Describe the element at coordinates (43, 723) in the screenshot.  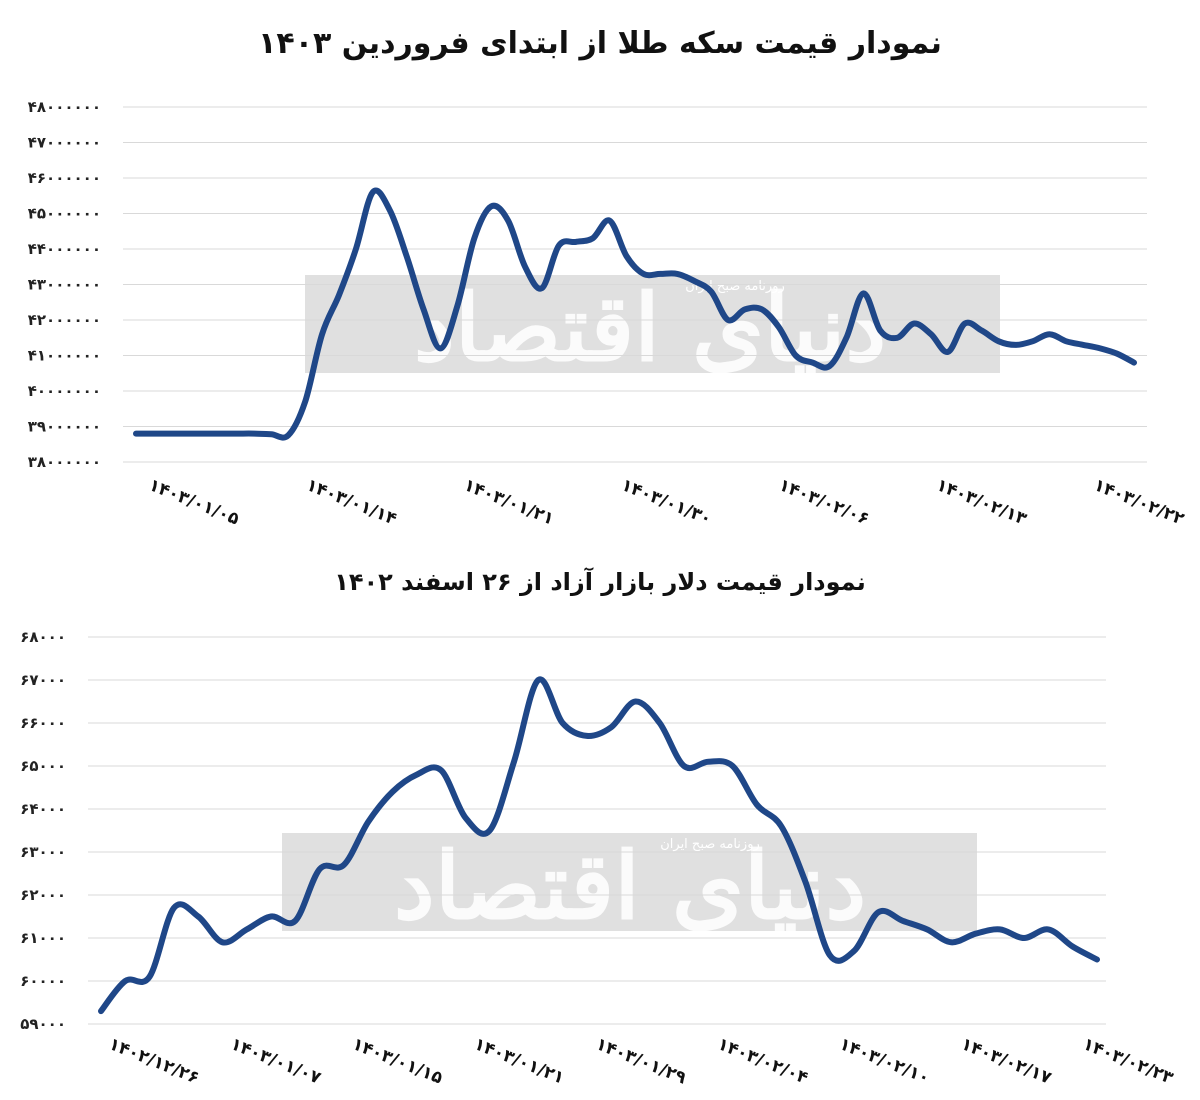
I see `y-tick-label: ۶۶۰۰۰` at that location.